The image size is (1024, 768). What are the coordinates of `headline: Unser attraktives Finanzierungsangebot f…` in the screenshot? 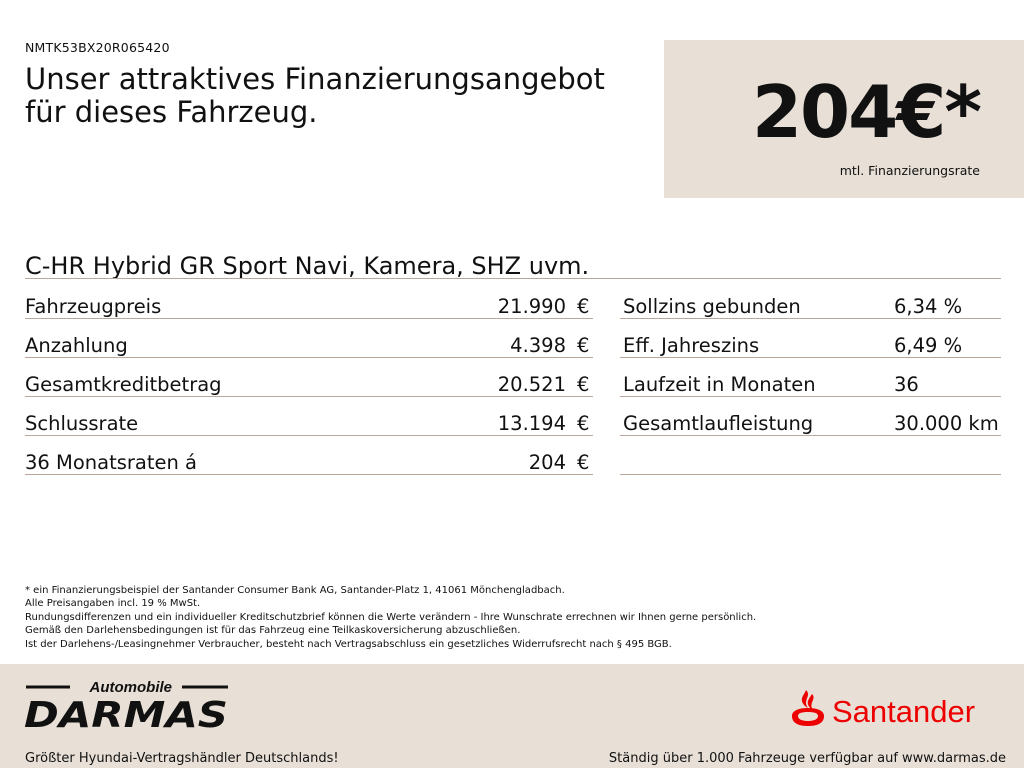 It's located at (315, 96).